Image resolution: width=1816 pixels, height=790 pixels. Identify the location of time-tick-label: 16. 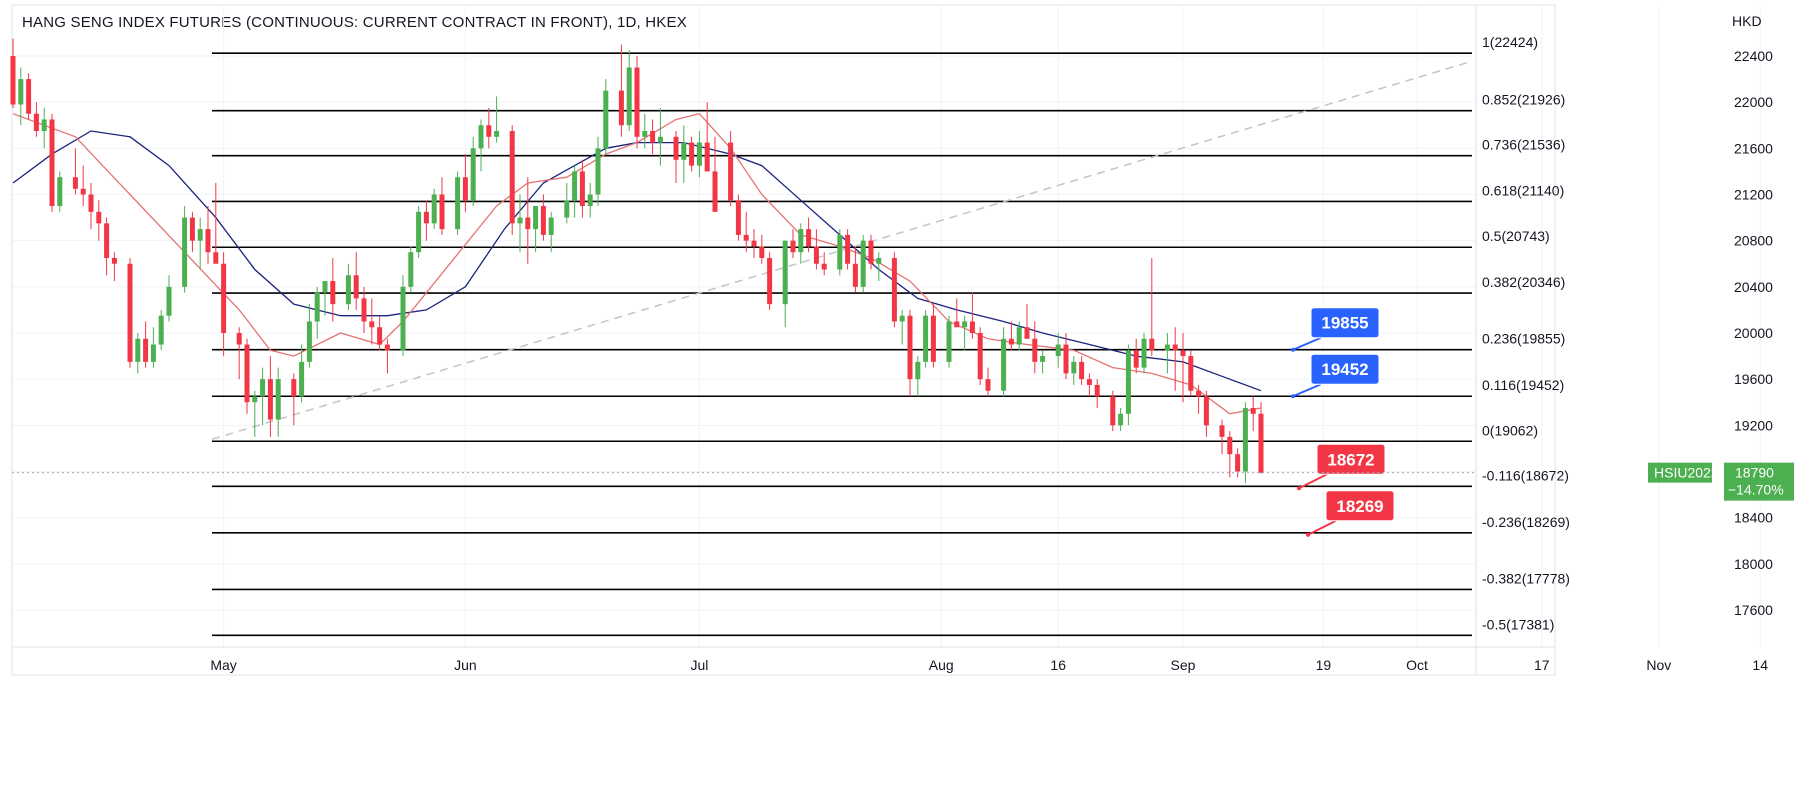
(1058, 665).